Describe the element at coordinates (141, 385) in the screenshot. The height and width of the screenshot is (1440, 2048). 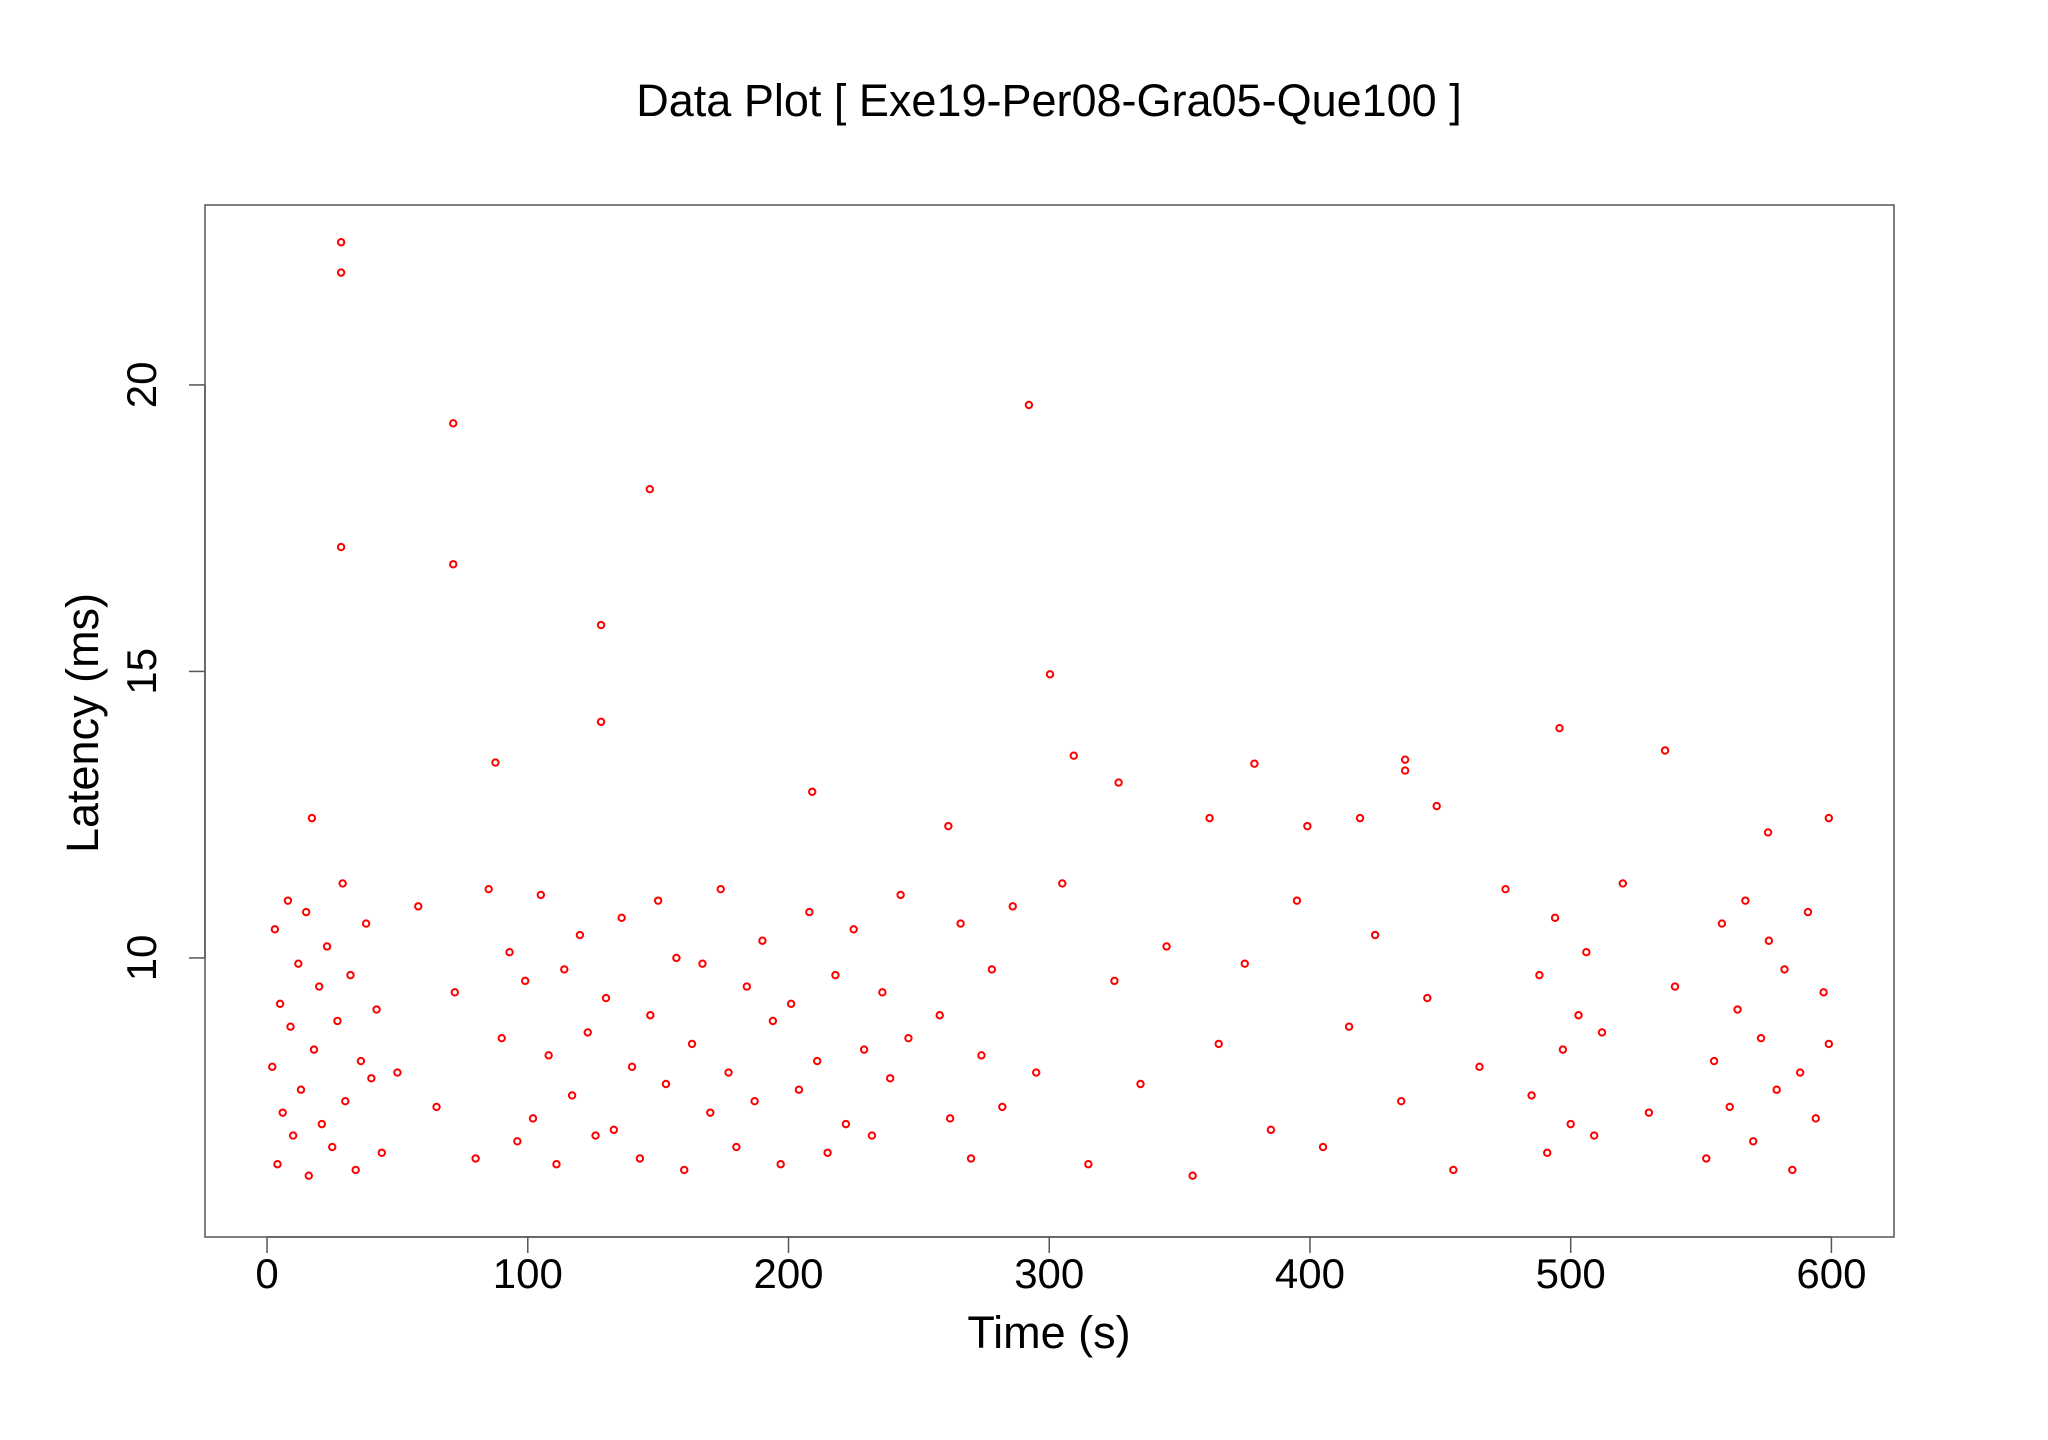
I see `y-tick-label: 20` at that location.